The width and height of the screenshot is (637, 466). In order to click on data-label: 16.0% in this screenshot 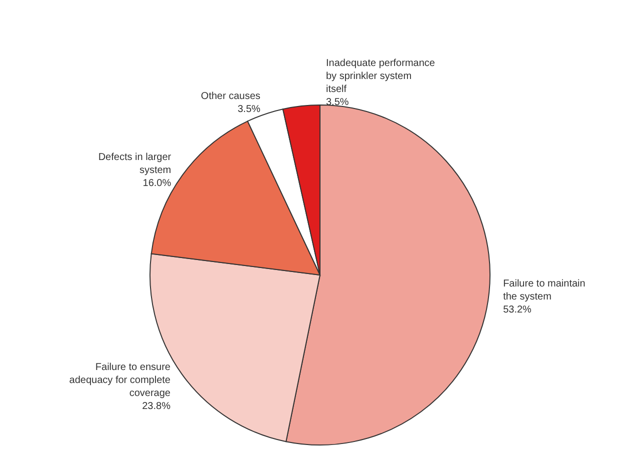, I will do `click(157, 183)`.